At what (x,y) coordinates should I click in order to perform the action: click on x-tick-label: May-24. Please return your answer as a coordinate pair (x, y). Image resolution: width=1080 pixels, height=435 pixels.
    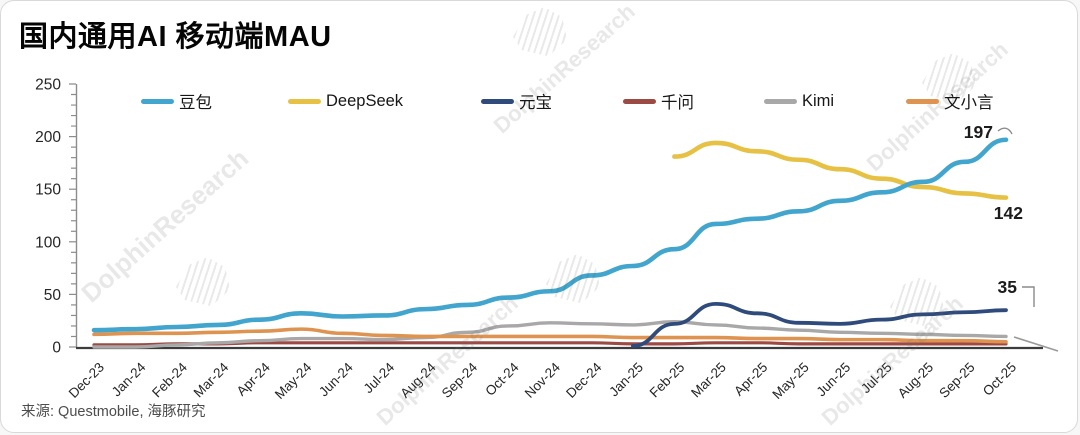
    Looking at the image, I should click on (293, 380).